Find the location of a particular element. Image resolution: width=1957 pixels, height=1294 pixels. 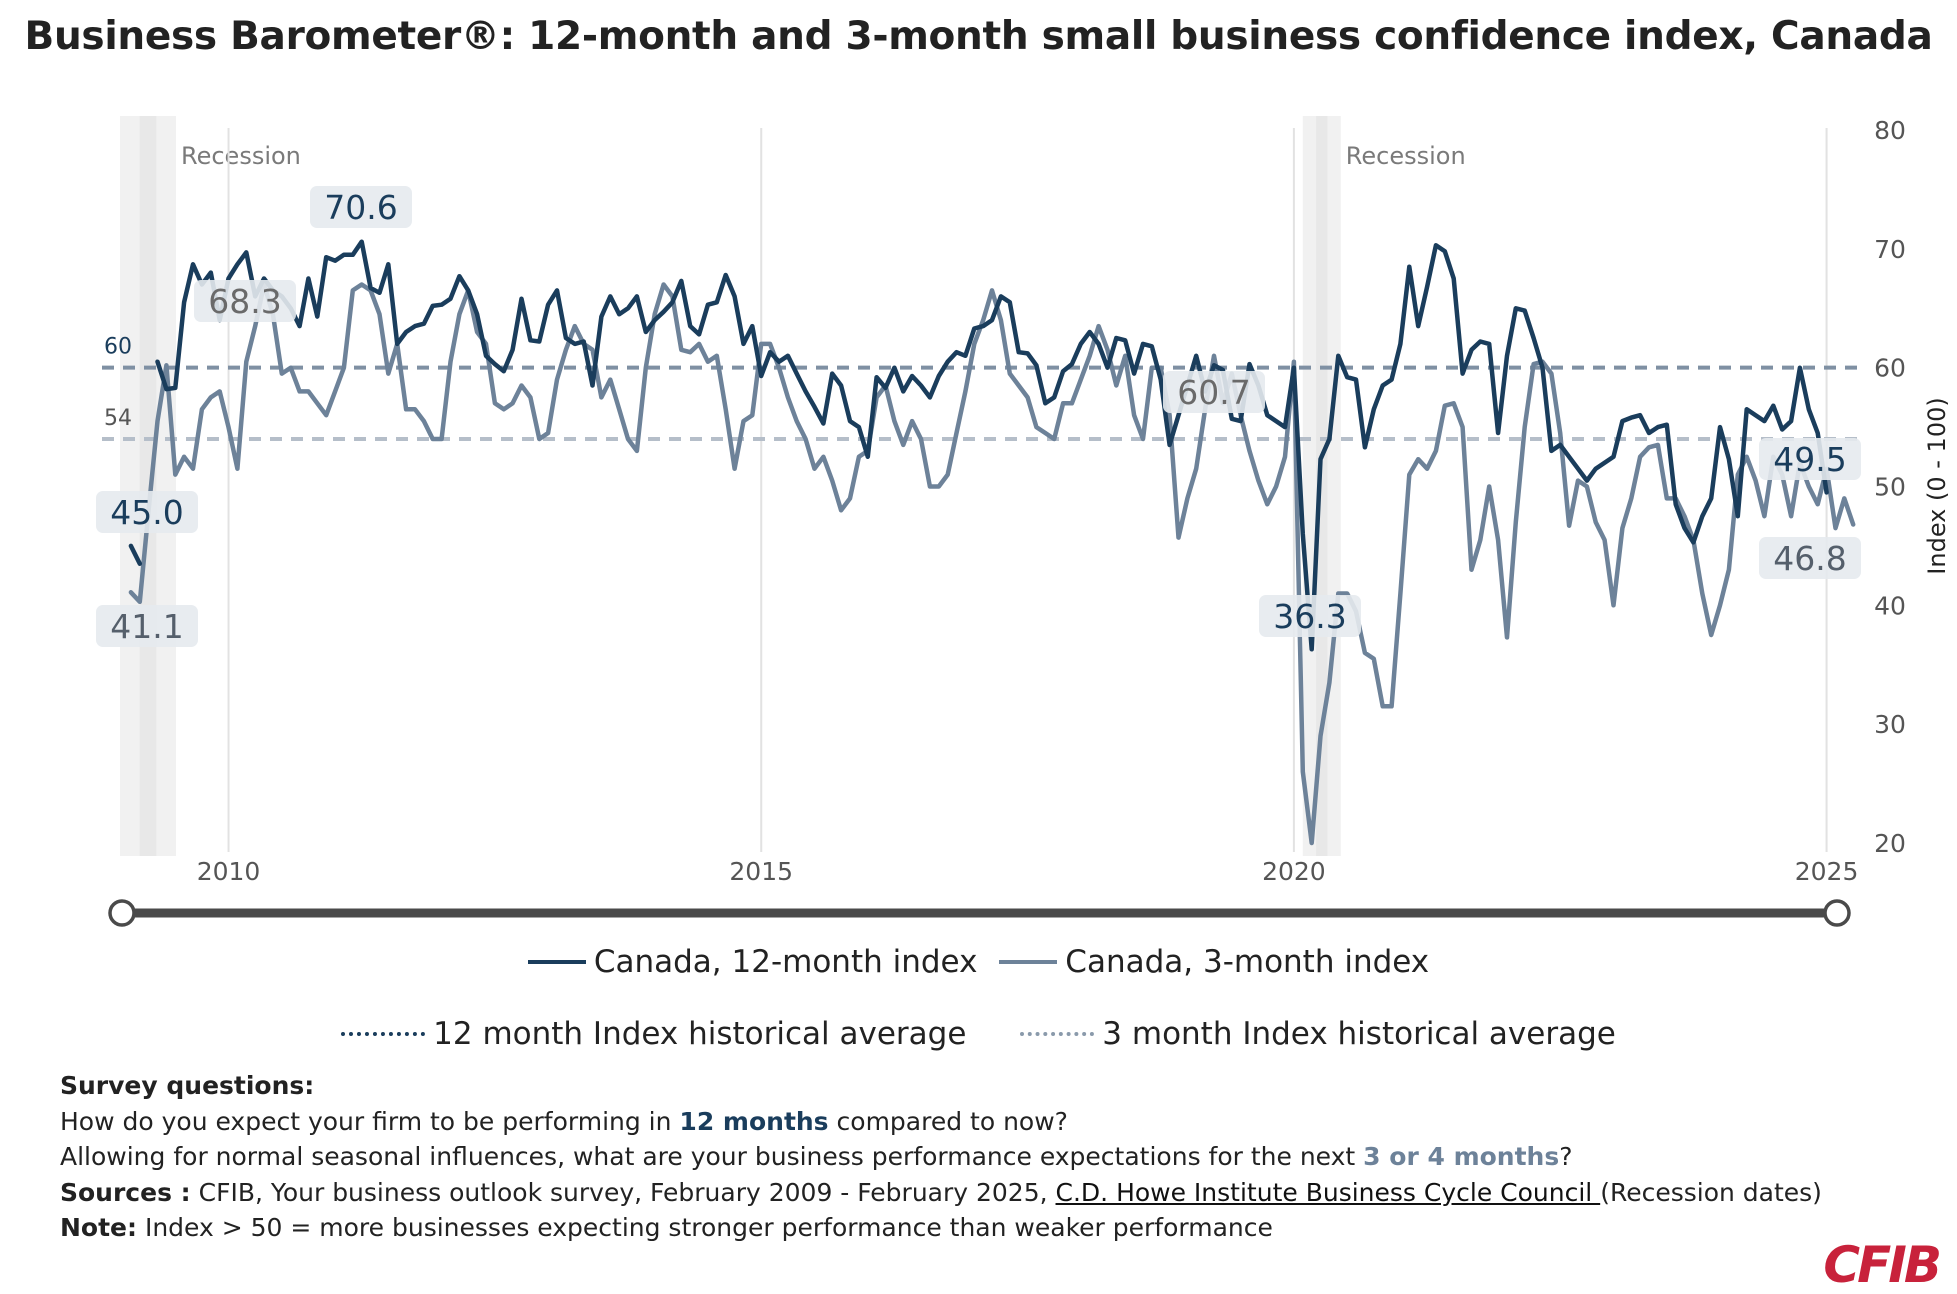

legend-item-3-month: Canada, 3-month index is located at coordinates (1214, 962).